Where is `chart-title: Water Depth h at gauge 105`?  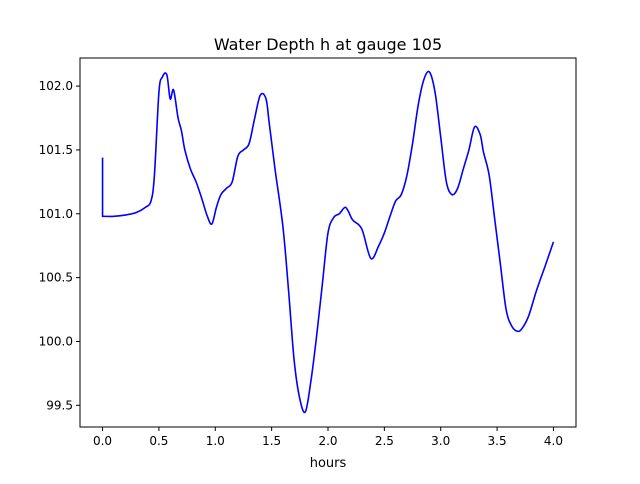 chart-title: Water Depth h at gauge 105 is located at coordinates (328, 44).